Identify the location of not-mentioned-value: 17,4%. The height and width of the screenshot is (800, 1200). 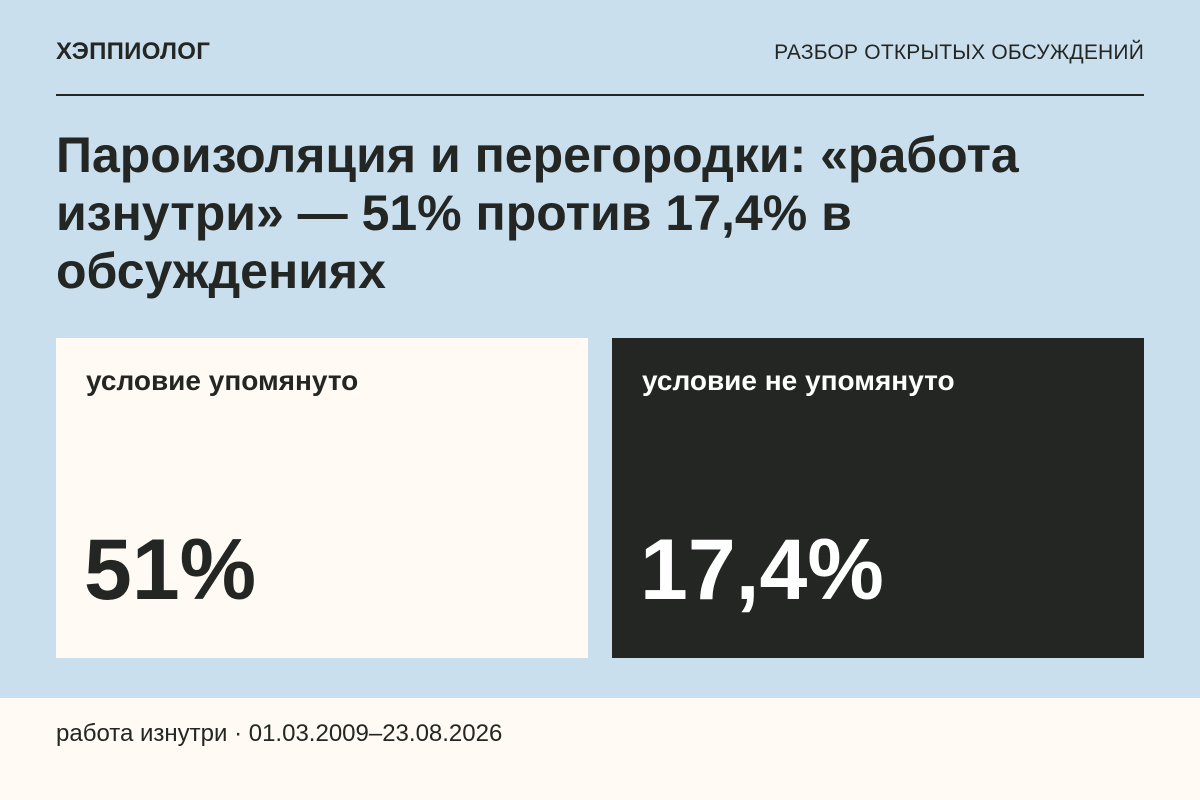
(762, 570).